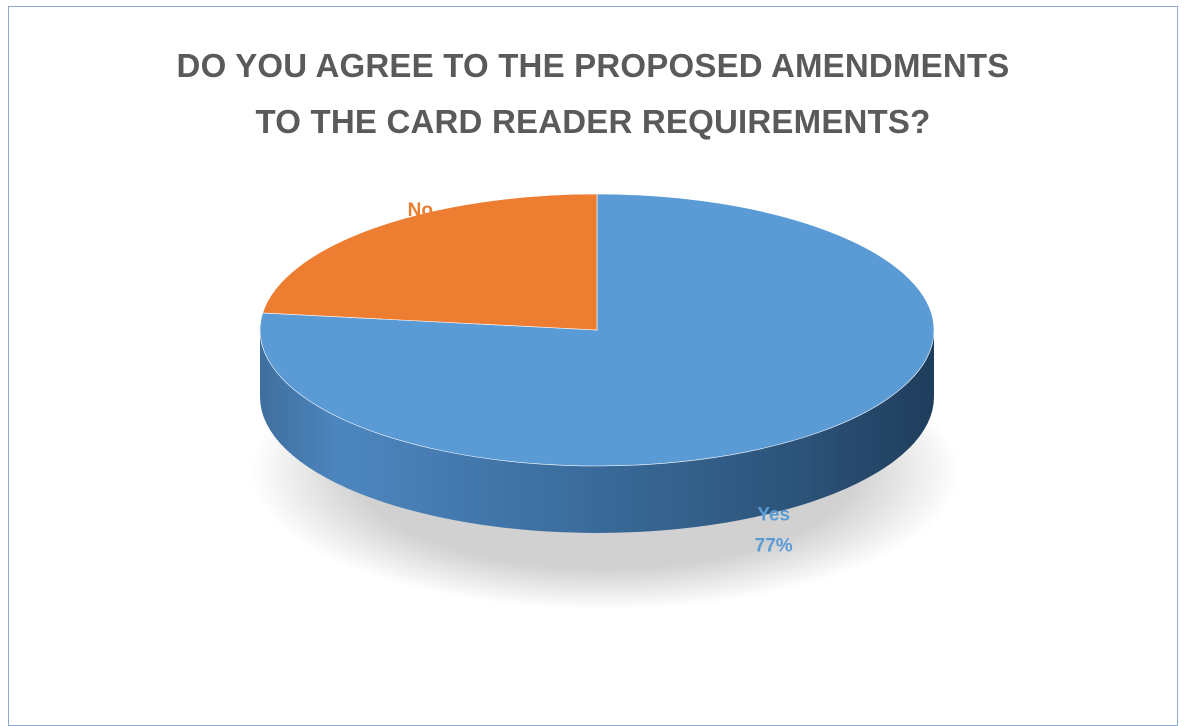 Image resolution: width=1186 pixels, height=726 pixels. Describe the element at coordinates (430, 262) in the screenshot. I see `pie-slice-no` at that location.